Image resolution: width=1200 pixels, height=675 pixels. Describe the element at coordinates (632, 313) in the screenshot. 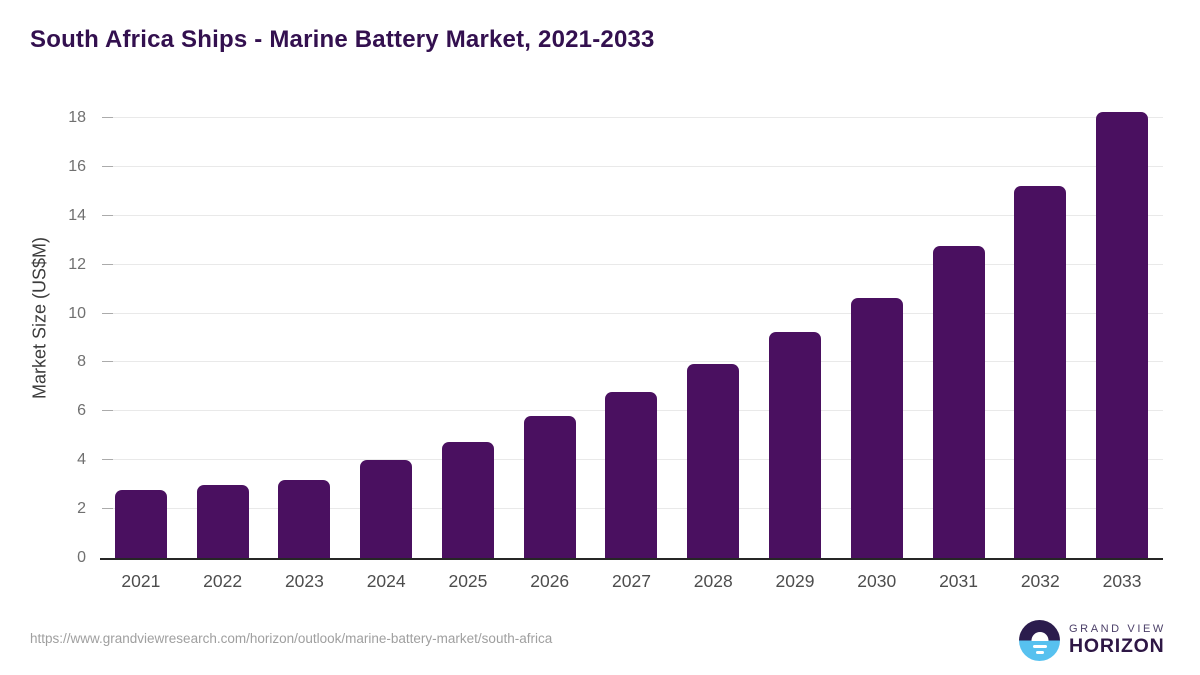

I see `gridline-y10` at that location.